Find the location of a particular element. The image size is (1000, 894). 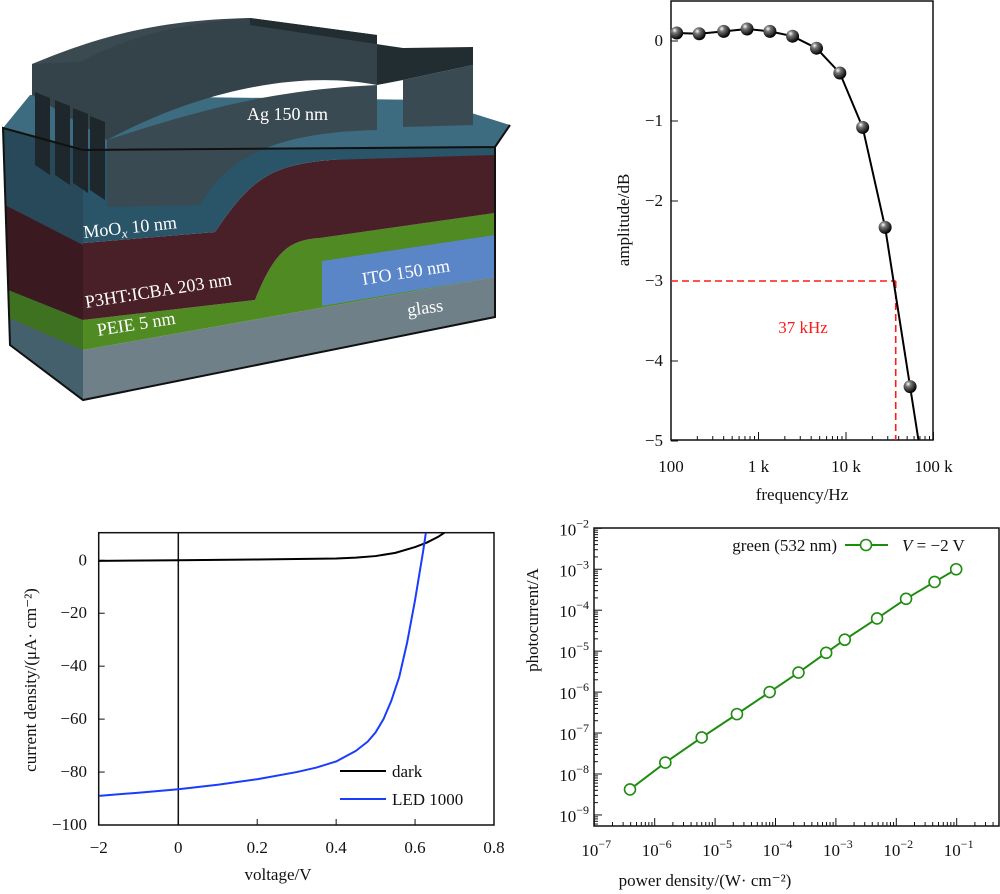

y-tick-label: 10⁻⁷ is located at coordinates (574, 732).